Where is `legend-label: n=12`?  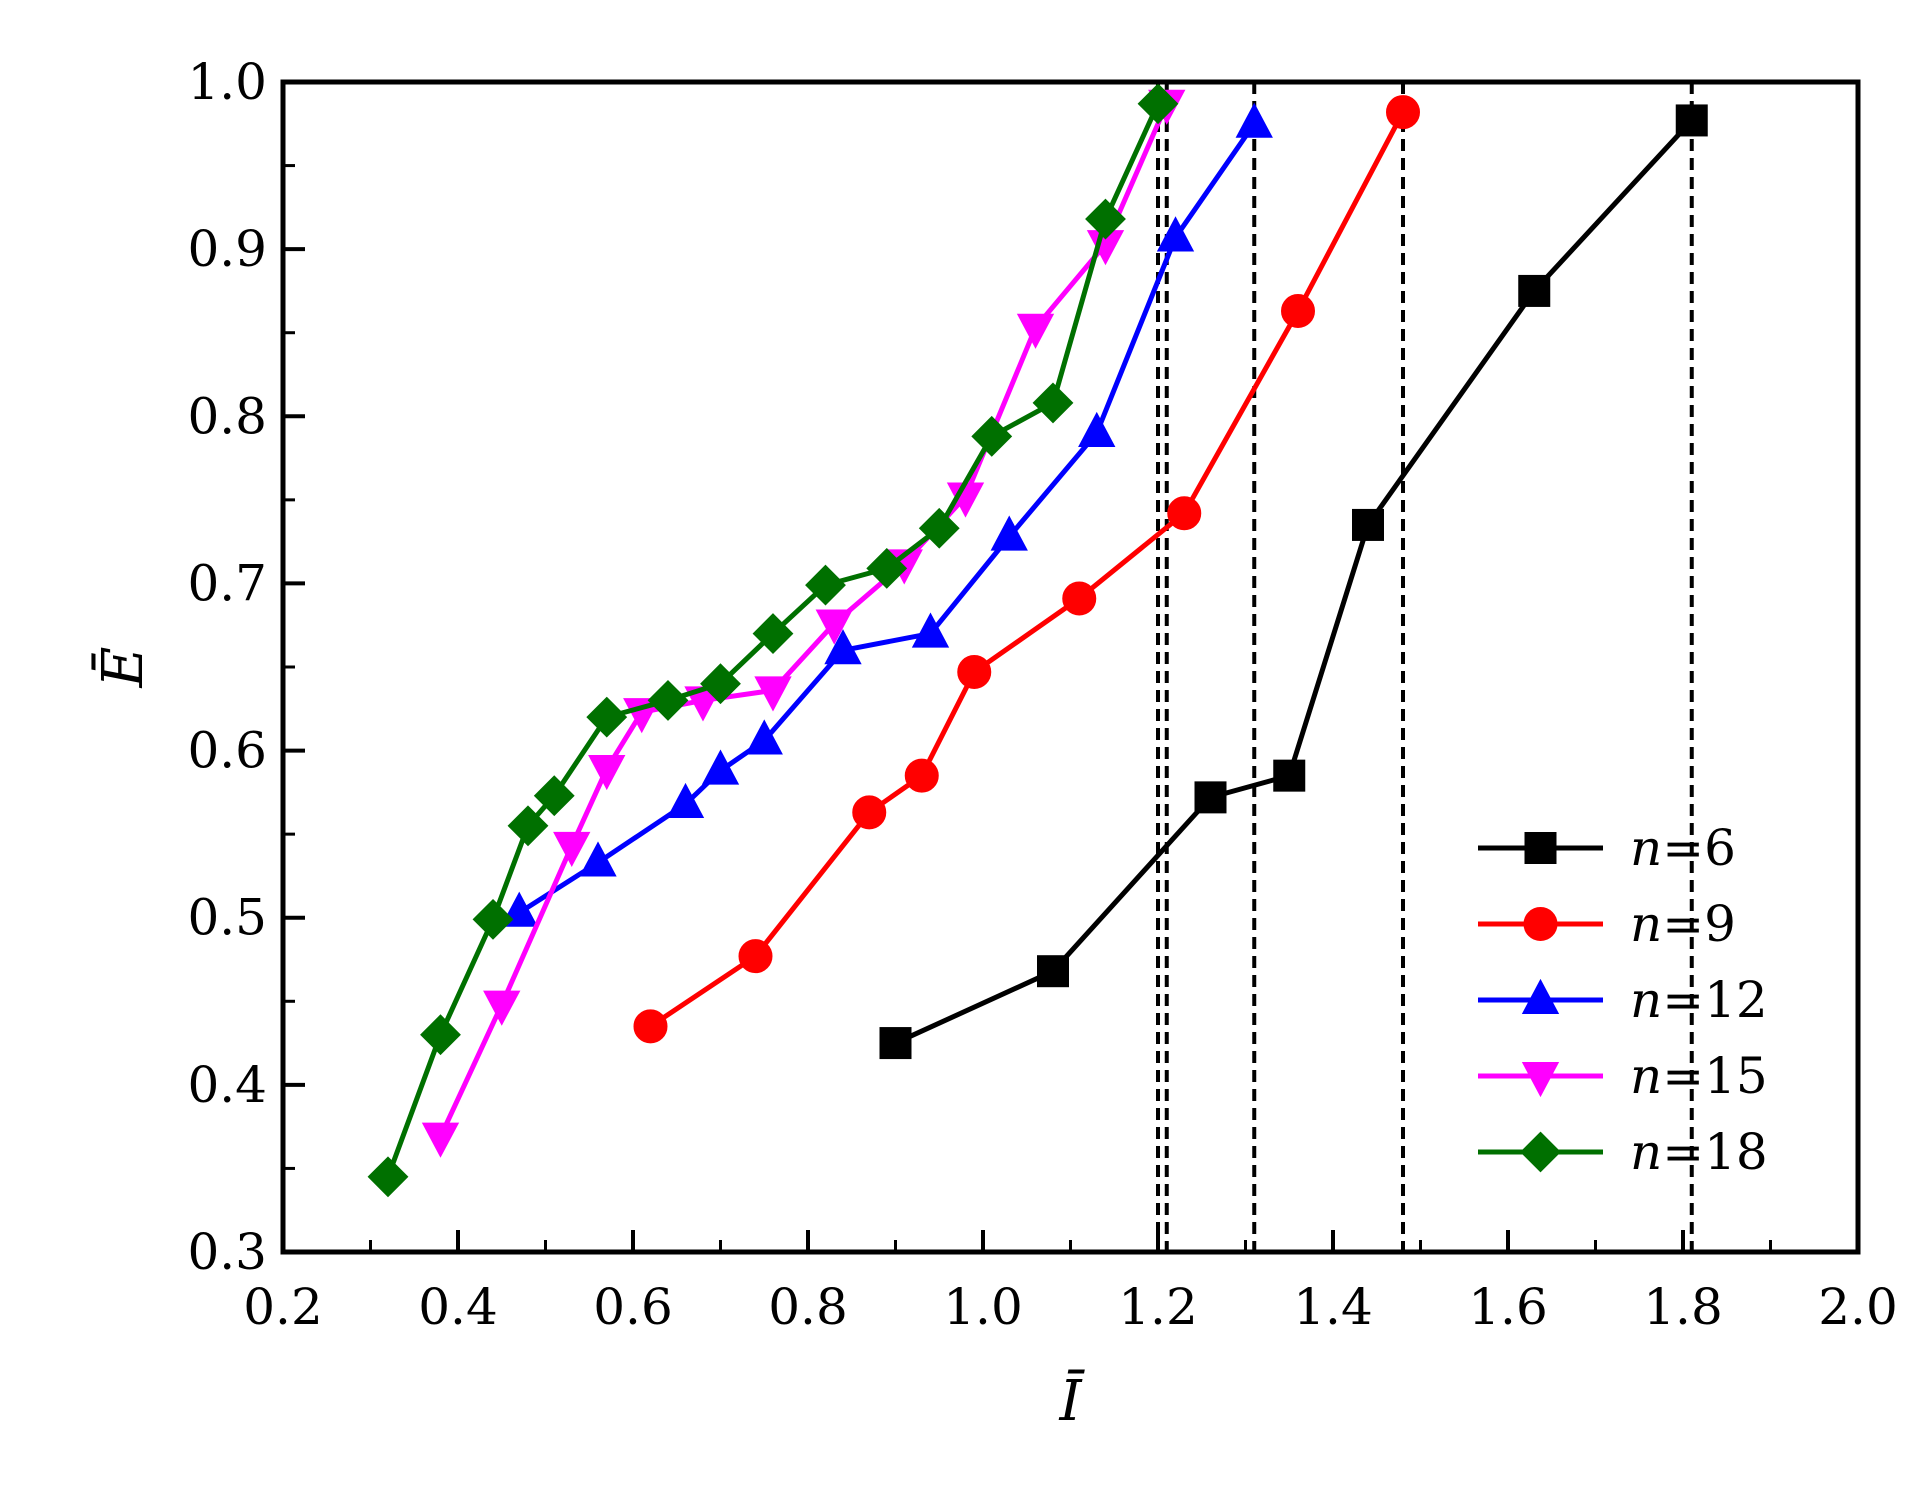 legend-label: n=12 is located at coordinates (1699, 1000).